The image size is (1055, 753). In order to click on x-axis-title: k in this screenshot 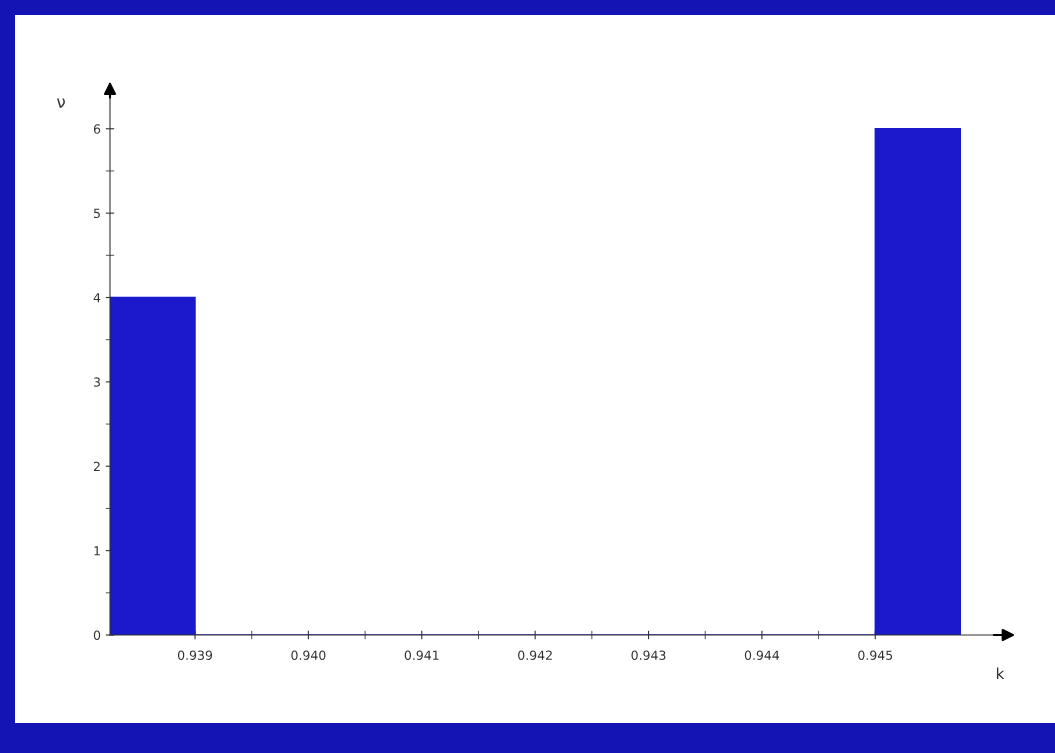, I will do `click(1000, 673)`.